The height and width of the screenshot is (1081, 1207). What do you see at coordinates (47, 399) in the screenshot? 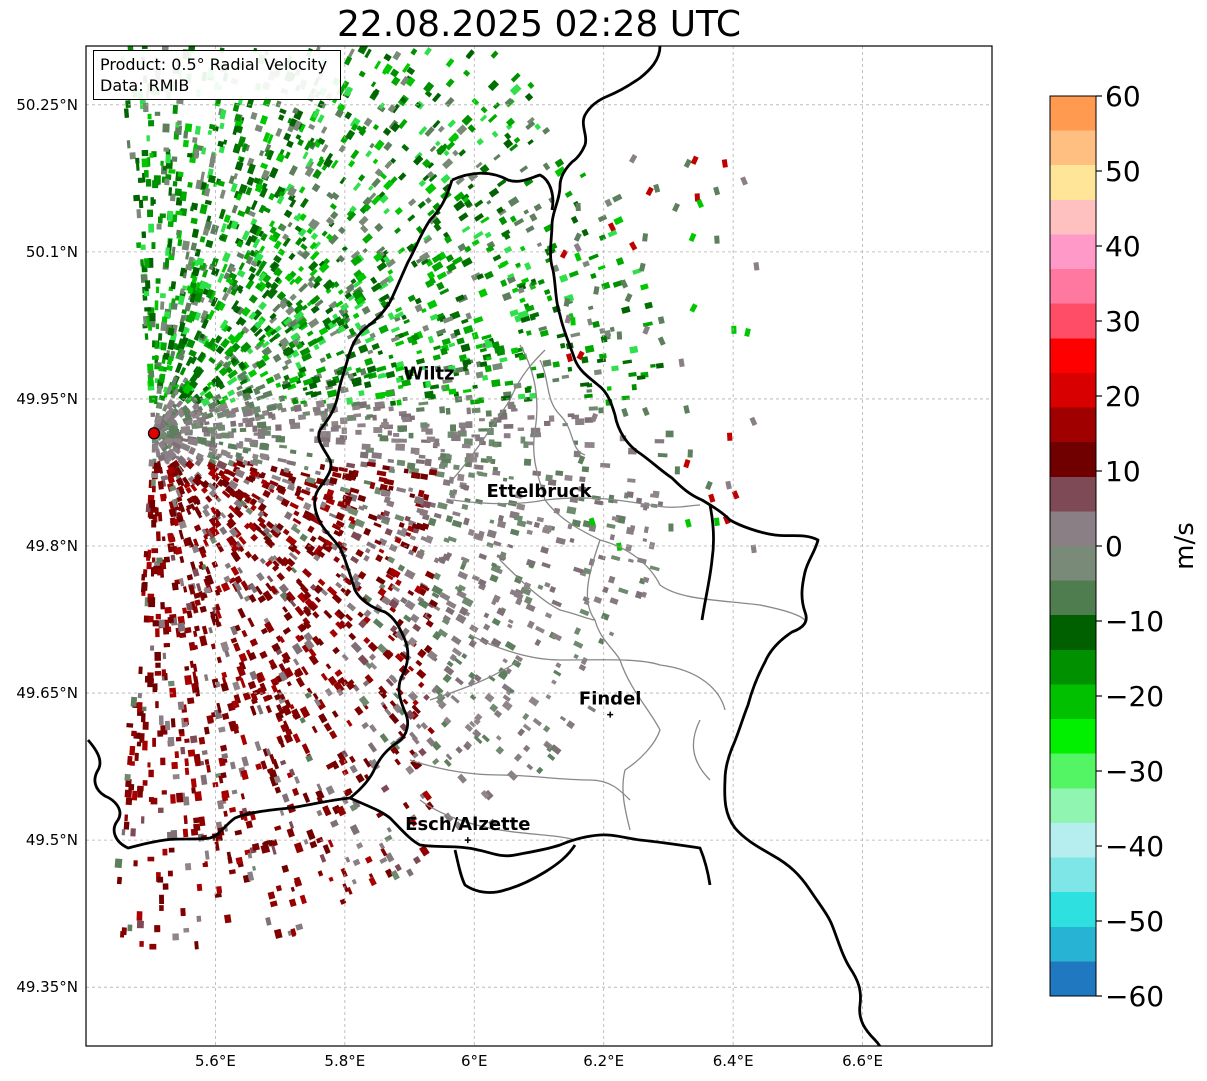
I see `lat-tick-label: 49.95°N` at bounding box center [47, 399].